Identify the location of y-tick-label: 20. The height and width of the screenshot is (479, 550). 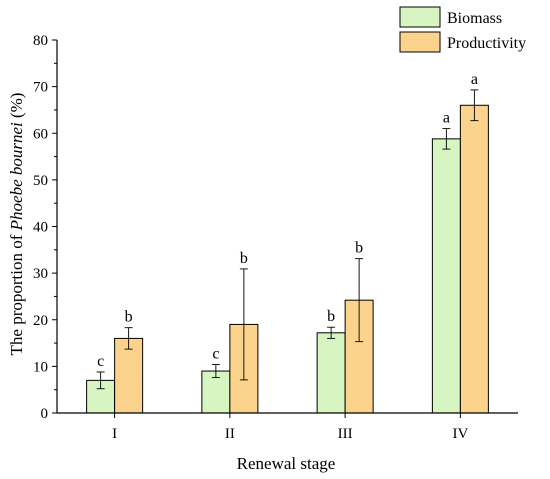
(40, 321).